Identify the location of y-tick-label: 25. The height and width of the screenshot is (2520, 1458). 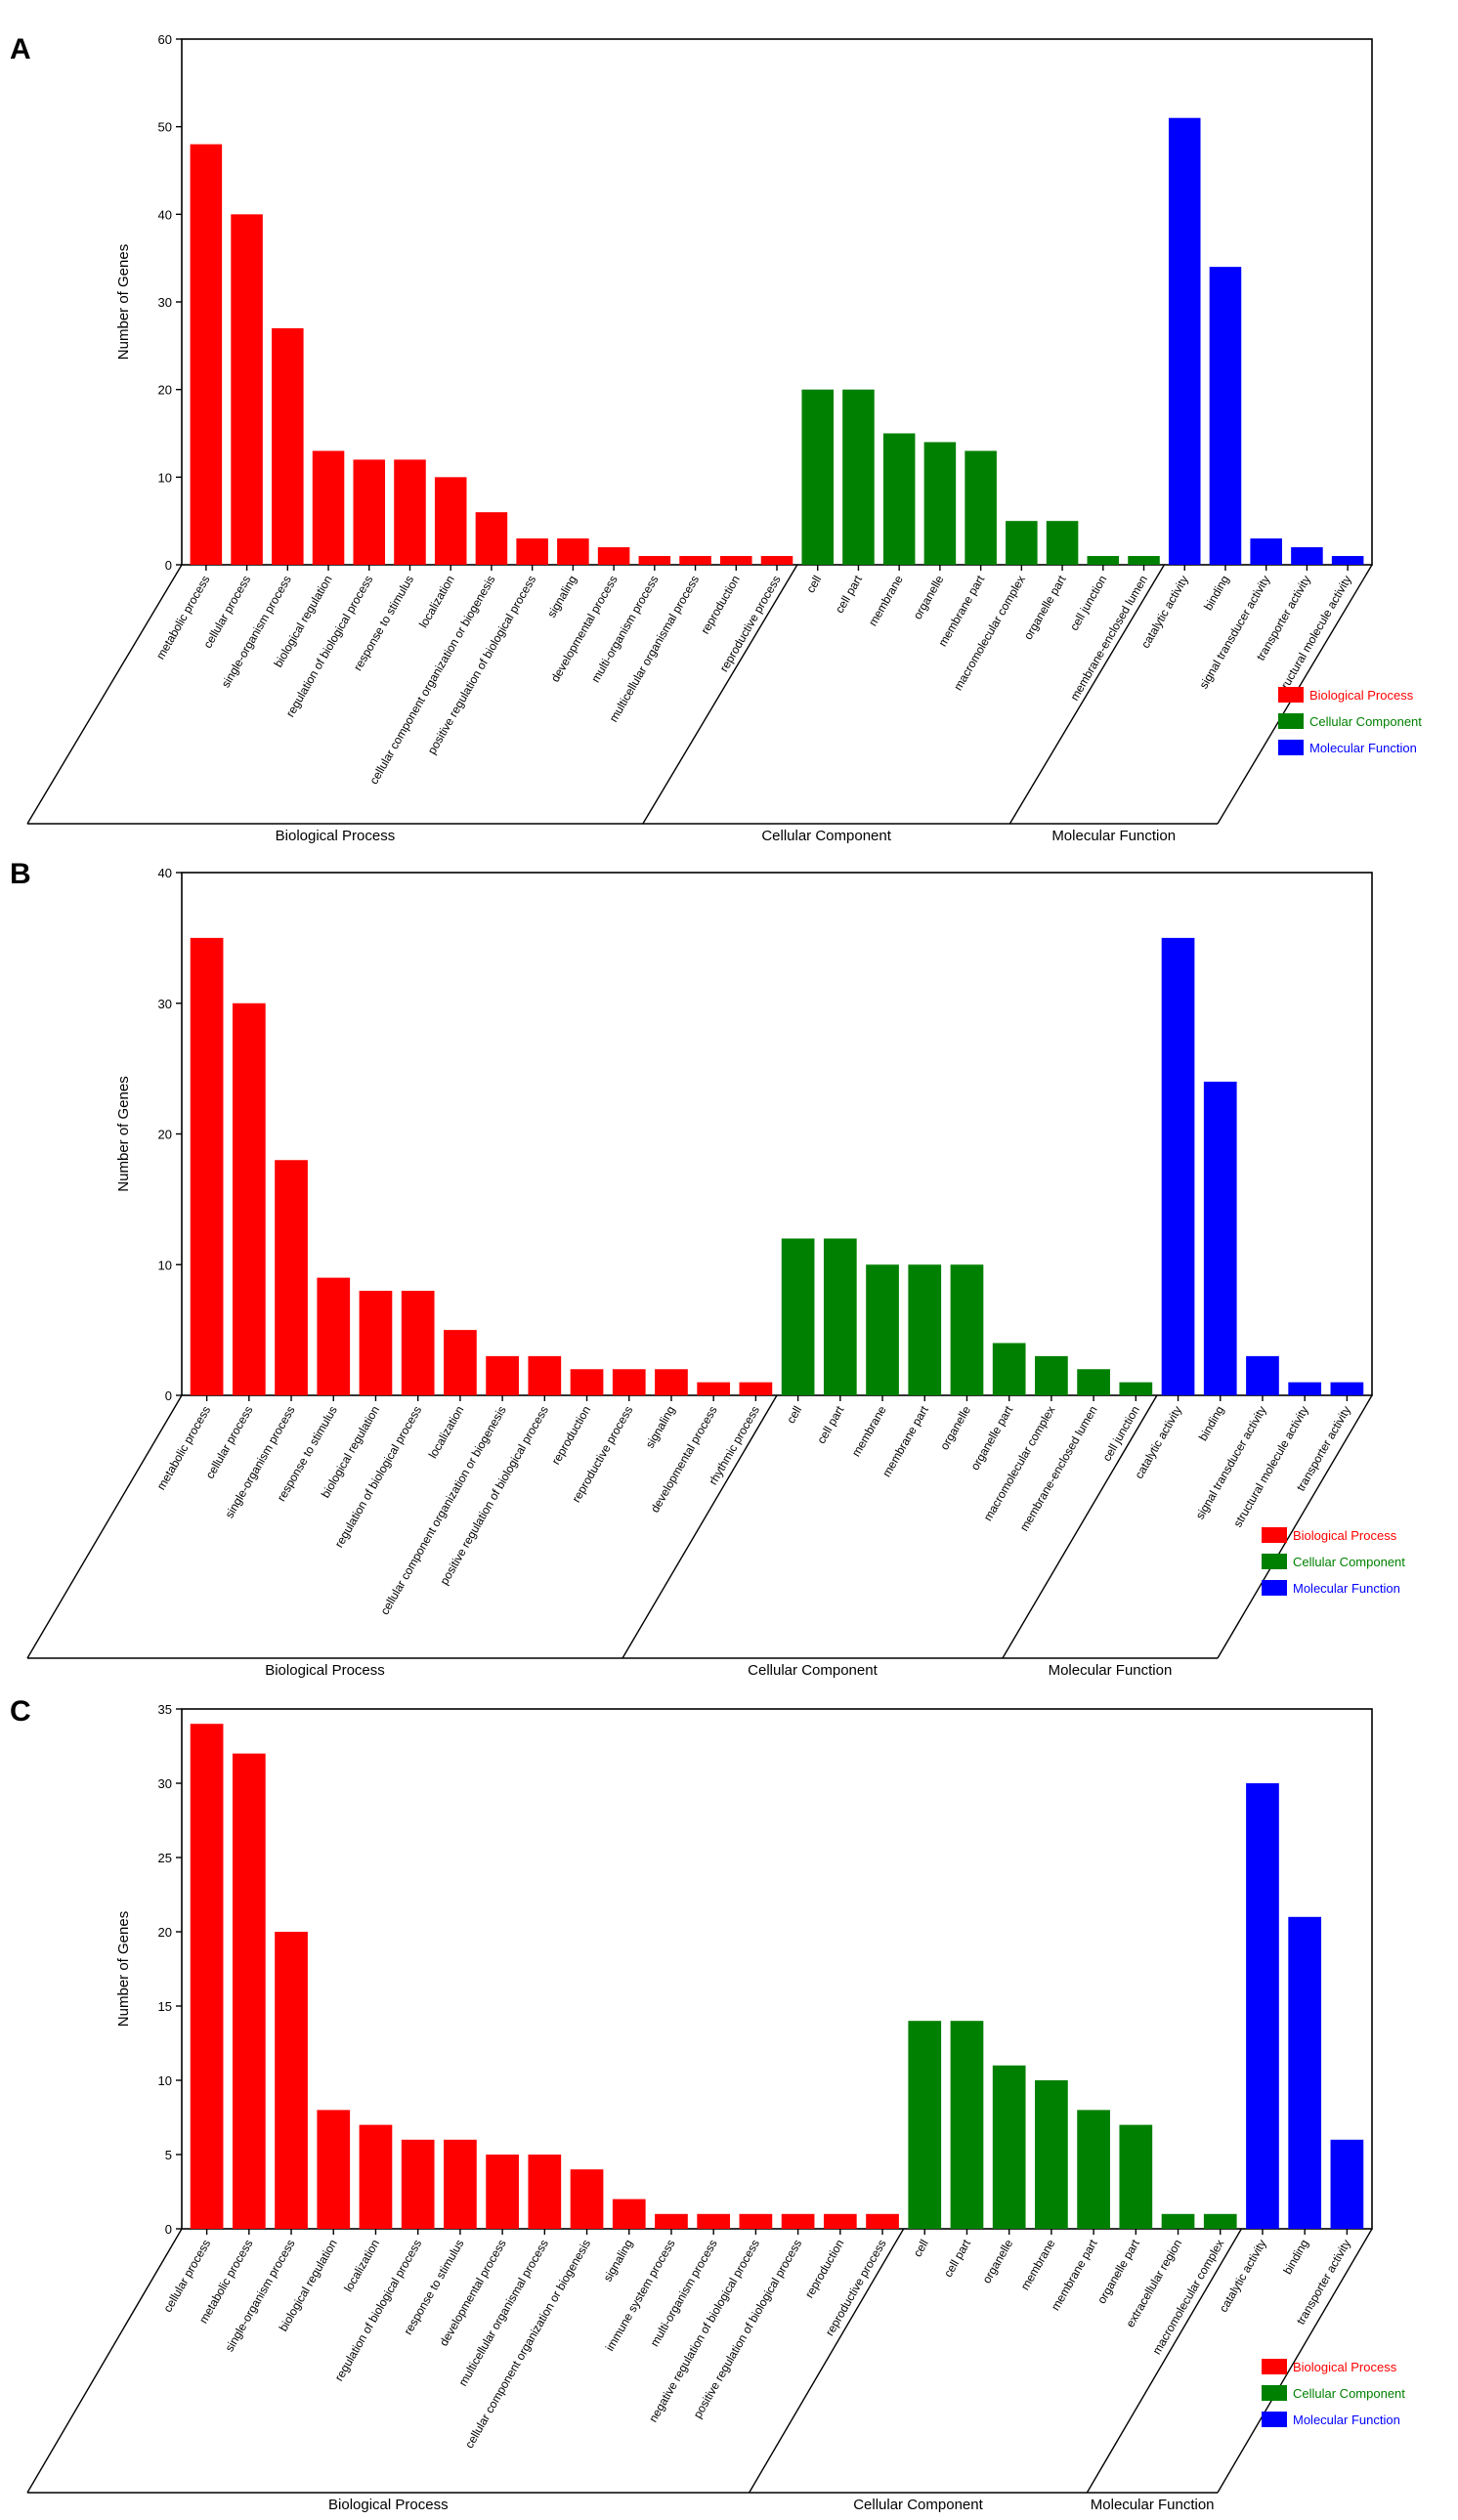
(165, 1858).